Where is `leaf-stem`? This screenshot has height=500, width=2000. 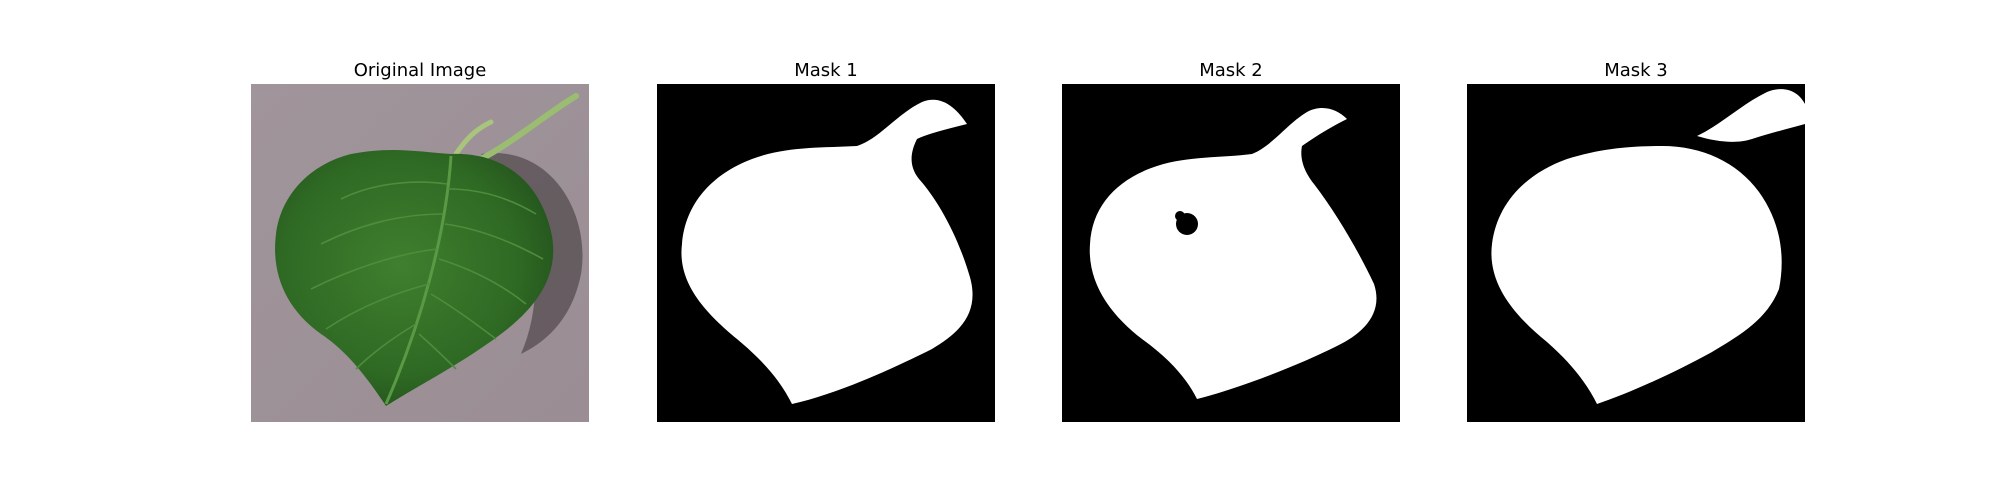 leaf-stem is located at coordinates (527, 128).